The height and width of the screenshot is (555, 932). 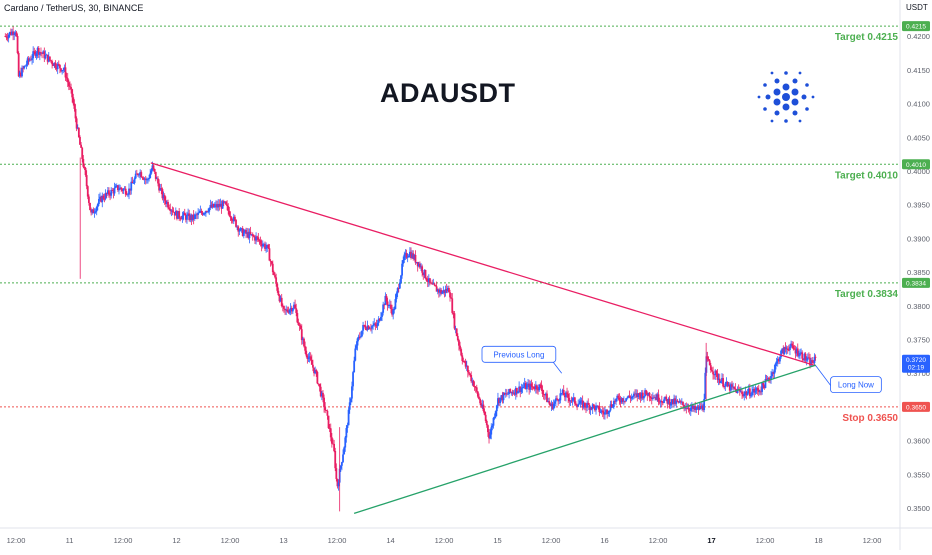 I want to click on symbol-title: Cardano / TetherUS, 30, BINANCE, so click(x=74, y=8).